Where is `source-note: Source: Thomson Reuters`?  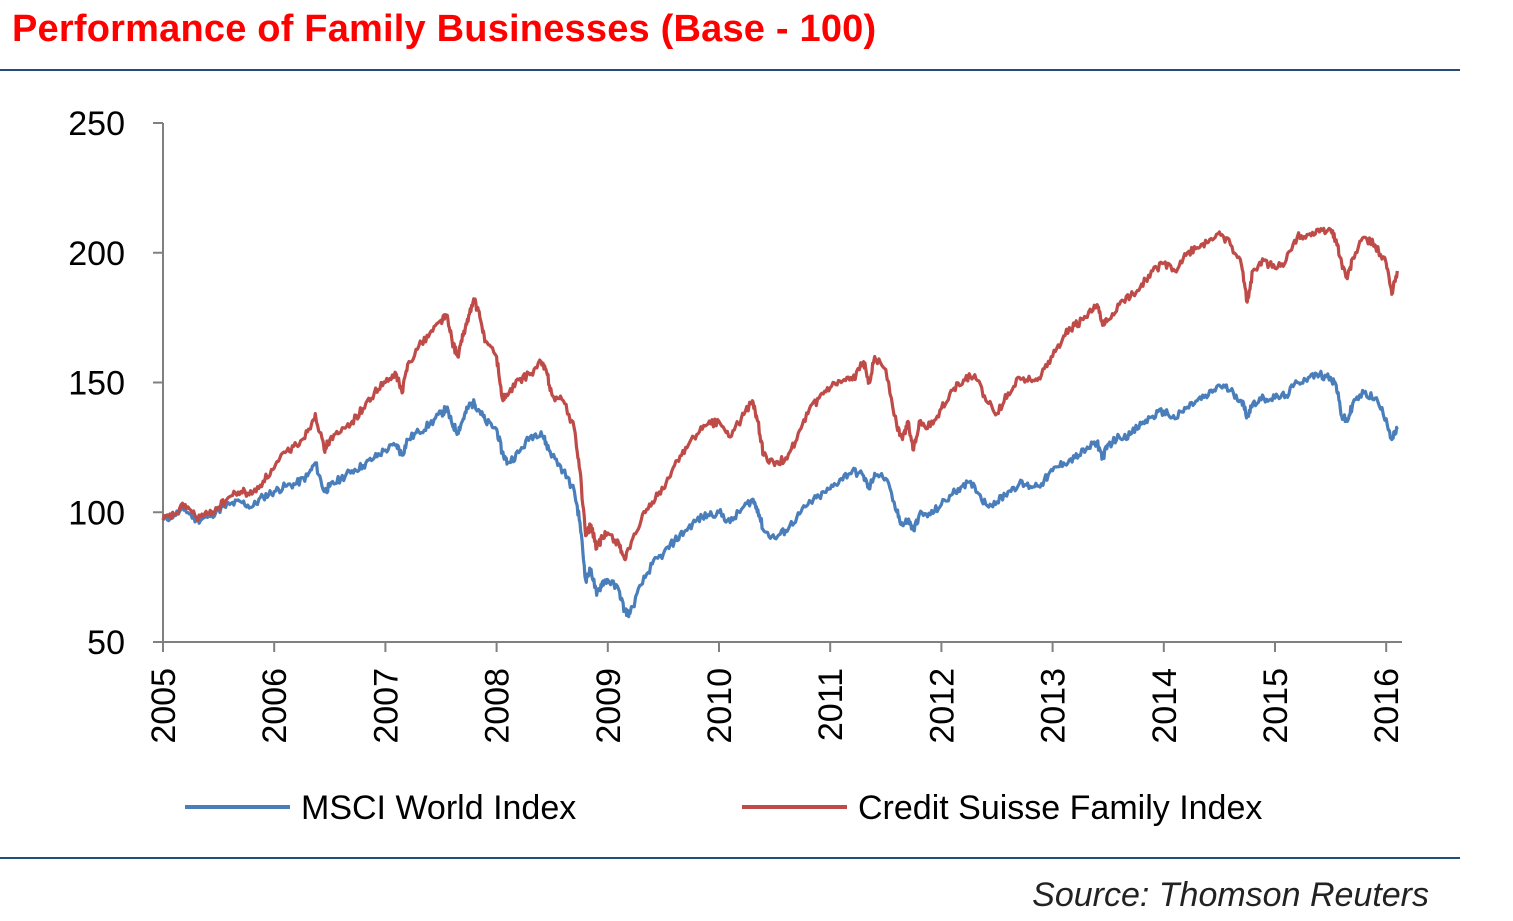
source-note: Source: Thomson Reuters is located at coordinates (1230, 895).